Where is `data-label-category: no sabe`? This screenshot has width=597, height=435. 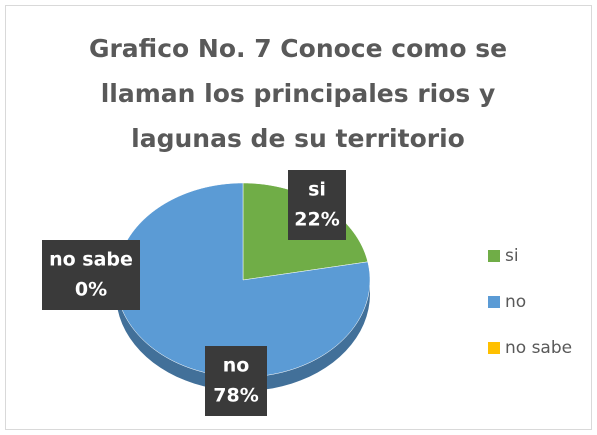
data-label-category: no sabe is located at coordinates (91, 260).